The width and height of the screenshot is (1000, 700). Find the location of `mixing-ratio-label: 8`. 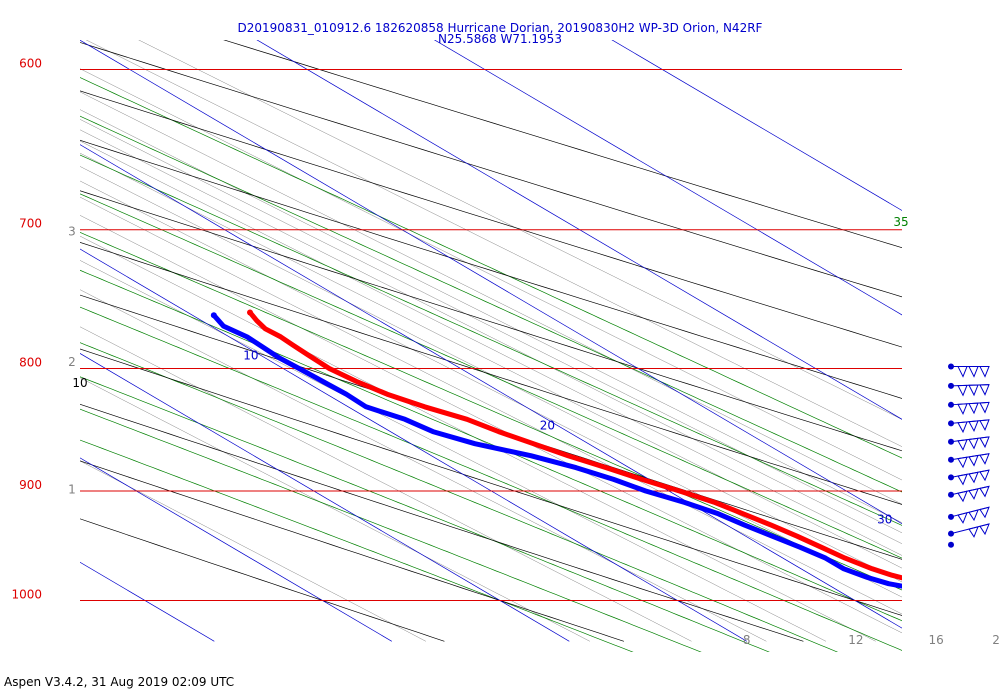

mixing-ratio-label: 8 is located at coordinates (747, 640).